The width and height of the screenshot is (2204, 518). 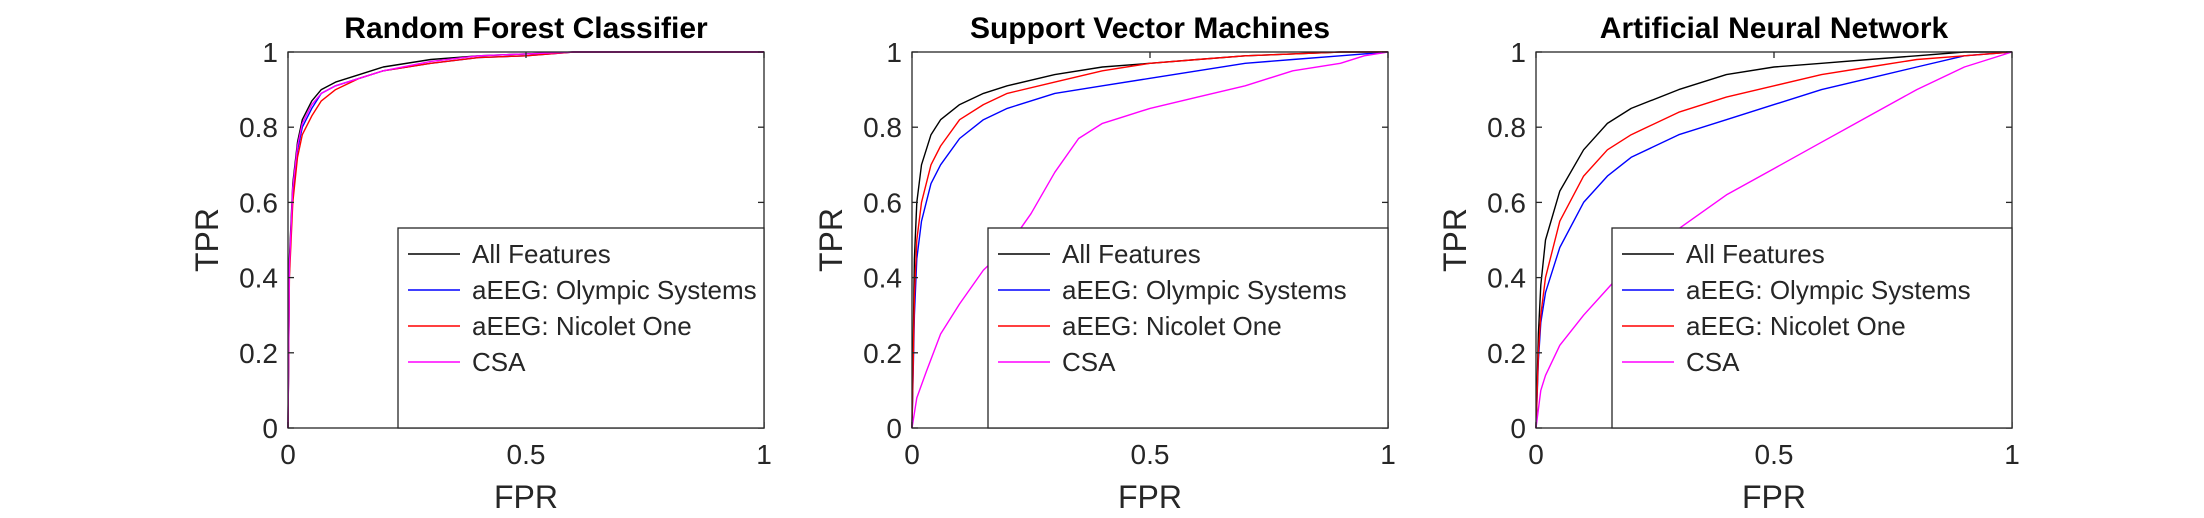 What do you see at coordinates (1774, 28) in the screenshot?
I see `chart-title: Artificial Neural Network` at bounding box center [1774, 28].